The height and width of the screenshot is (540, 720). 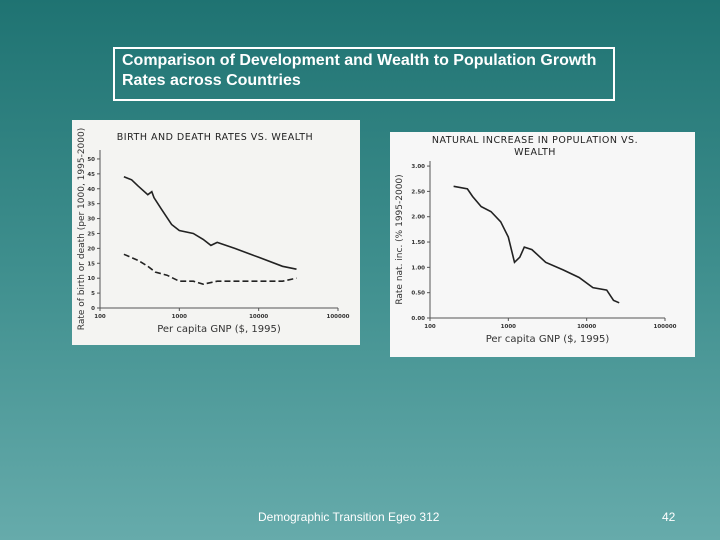 I want to click on y-tick-label: 35, so click(x=91, y=205).